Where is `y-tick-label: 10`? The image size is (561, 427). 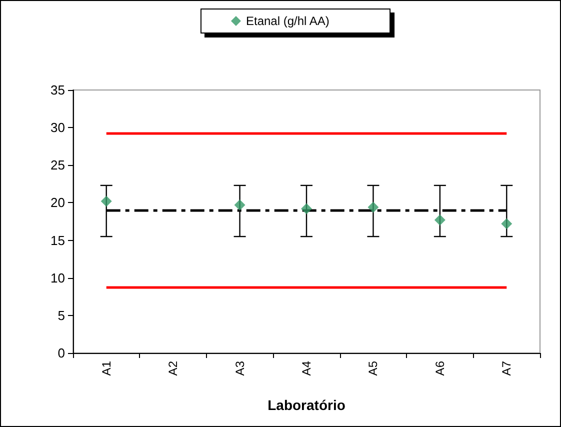
y-tick-label: 10 is located at coordinates (57, 278).